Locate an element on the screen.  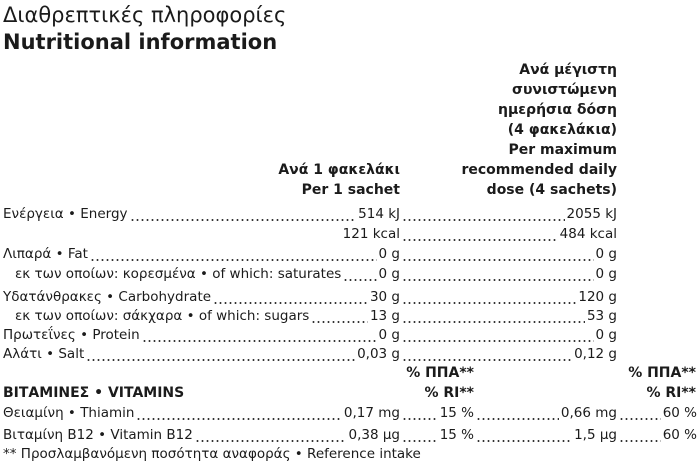
cell: 0,12 g is located at coordinates (508, 354).